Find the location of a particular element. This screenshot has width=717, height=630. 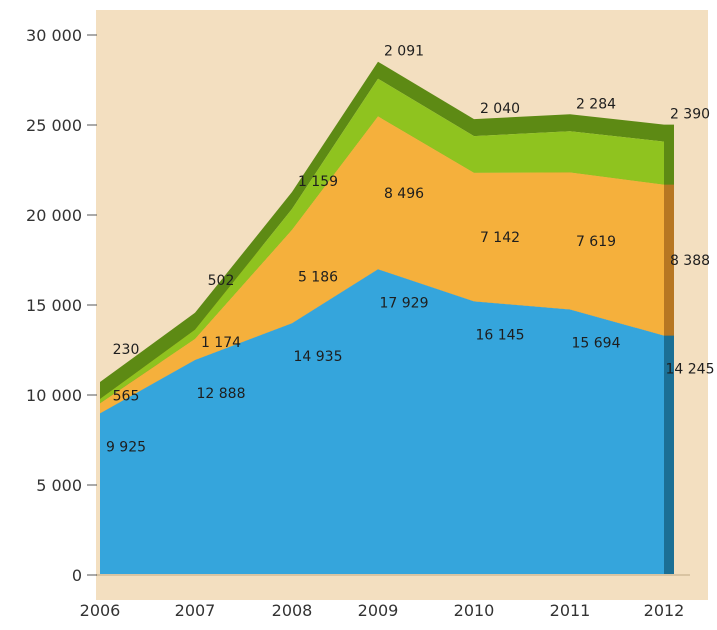

data-label-series-3-2011: 2 284 is located at coordinates (596, 104).